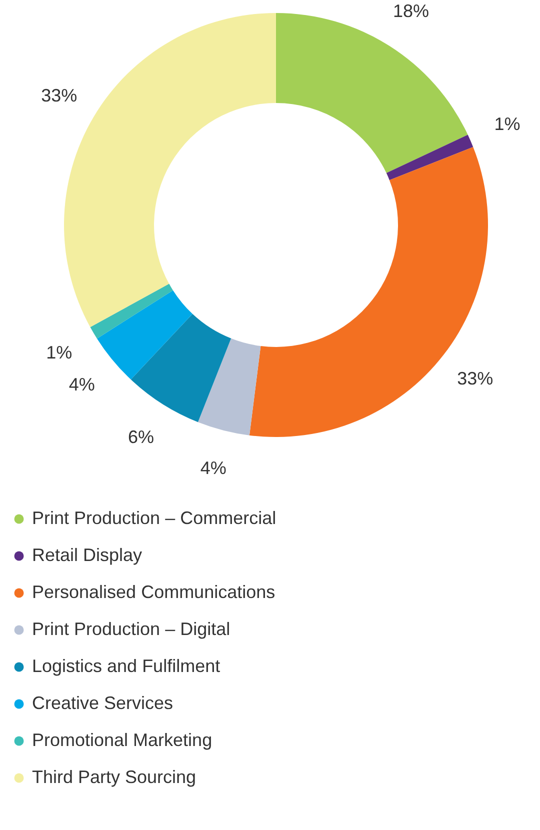 This screenshot has width=540, height=830. What do you see at coordinates (114, 777) in the screenshot?
I see `legend-label: Third Party Sourcing` at bounding box center [114, 777].